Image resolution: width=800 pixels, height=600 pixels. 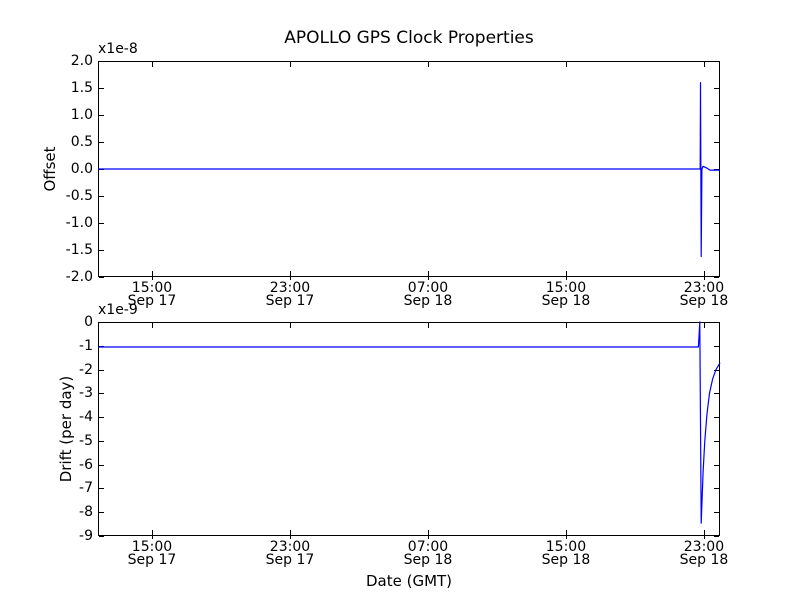 What do you see at coordinates (118, 49) in the screenshot?
I see `offset-scale-label: x1e-8` at bounding box center [118, 49].